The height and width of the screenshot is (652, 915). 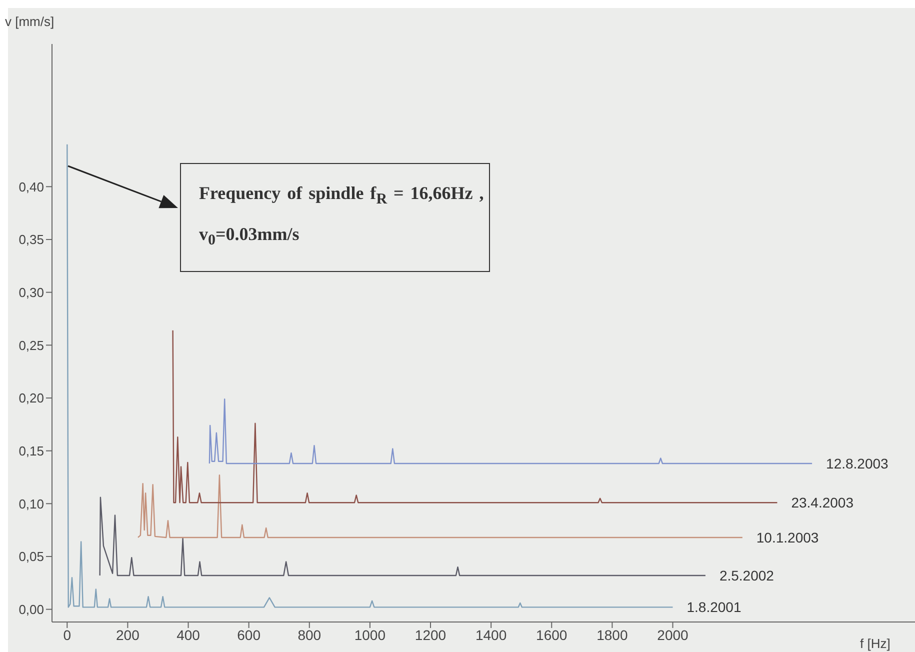 I want to click on x-tick-label: 200, so click(x=128, y=634).